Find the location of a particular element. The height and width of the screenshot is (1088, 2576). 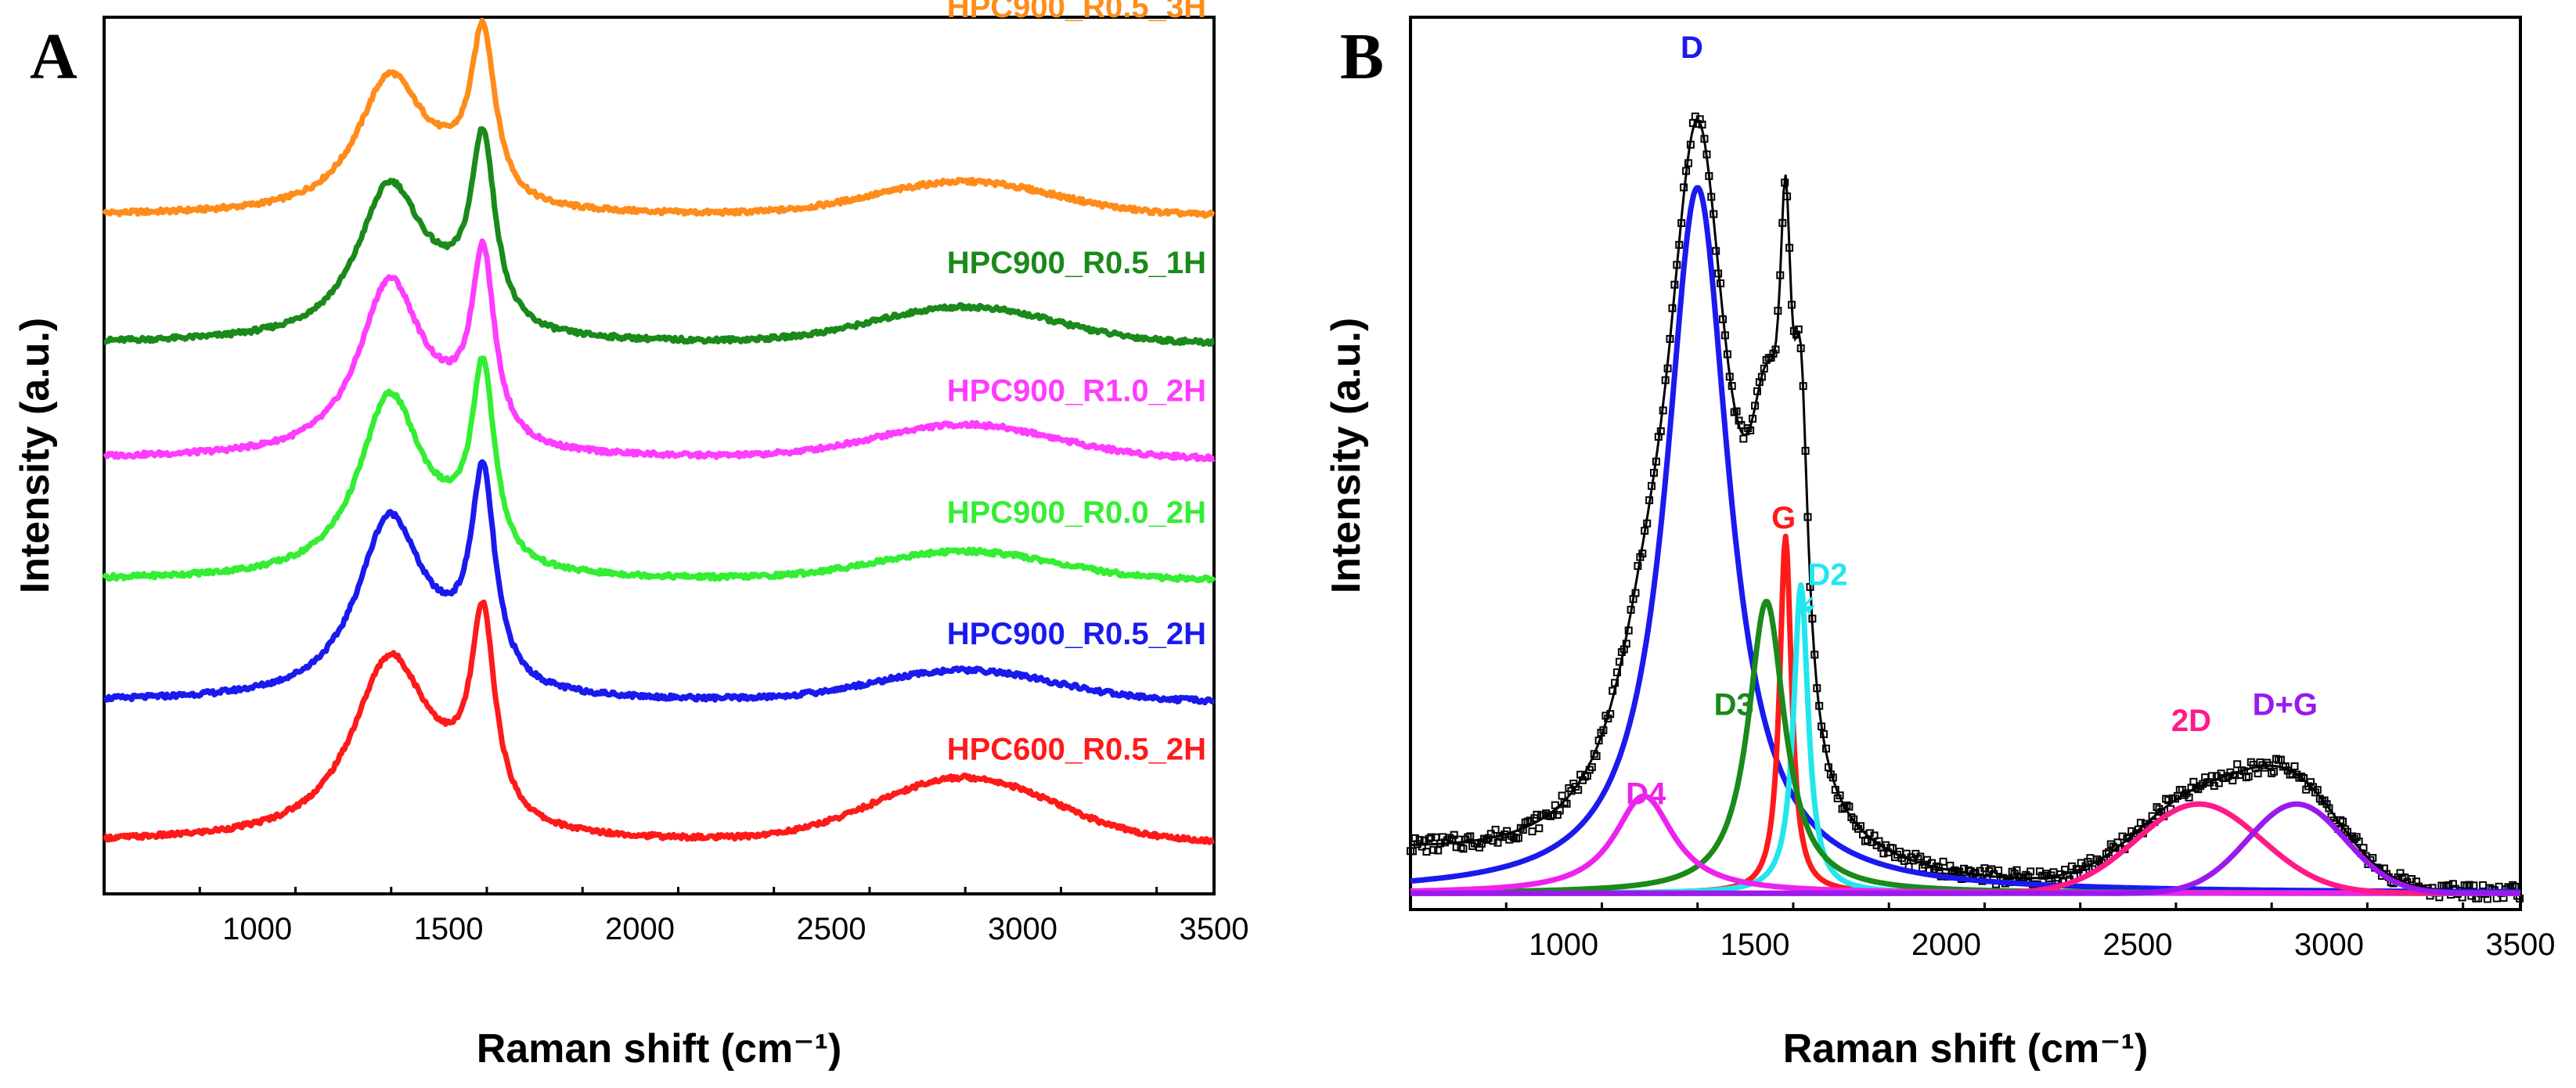

panel-b-peak-dplusg is located at coordinates (1965, 849).